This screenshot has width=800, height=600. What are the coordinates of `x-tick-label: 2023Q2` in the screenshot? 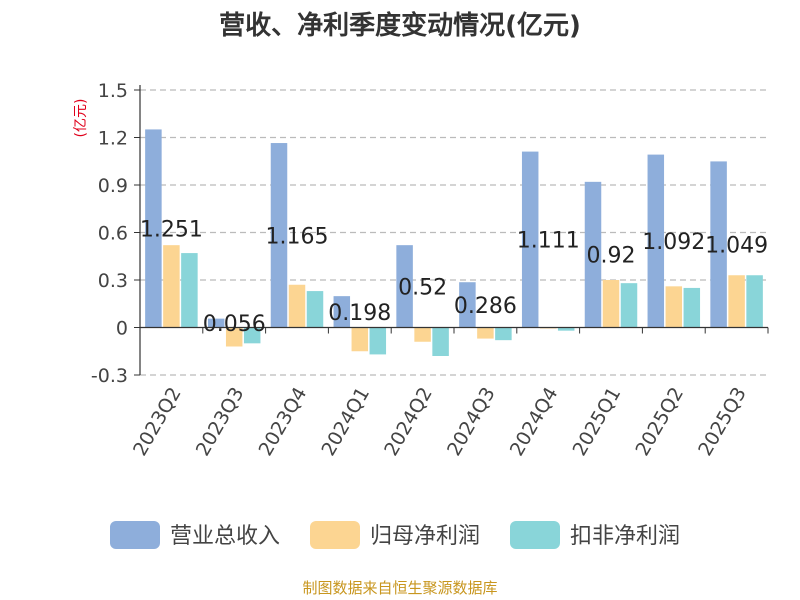 It's located at (157, 422).